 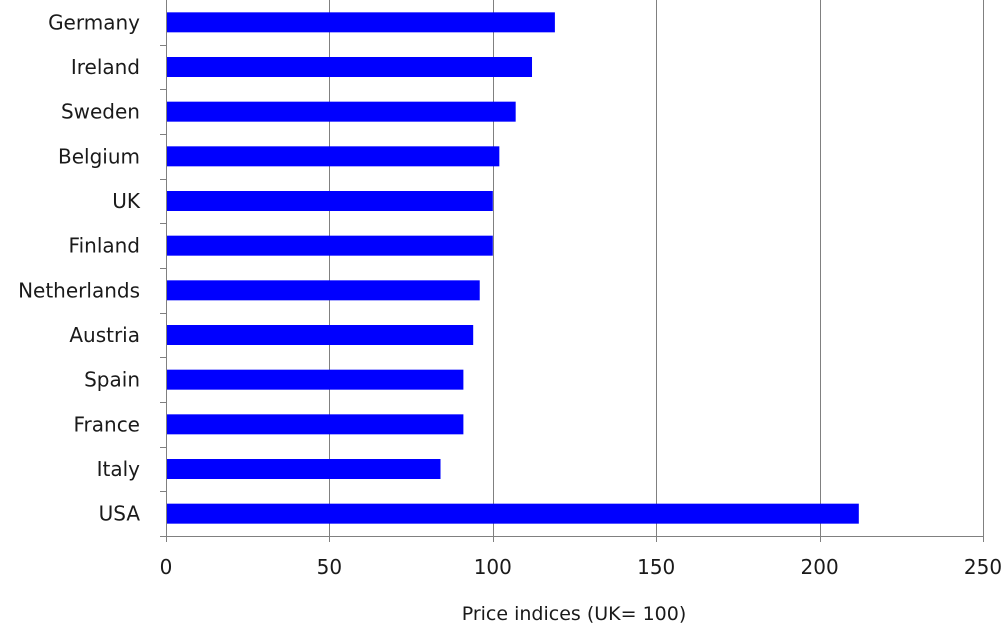 What do you see at coordinates (120, 514) in the screenshot?
I see `category-label-usa: USA` at bounding box center [120, 514].